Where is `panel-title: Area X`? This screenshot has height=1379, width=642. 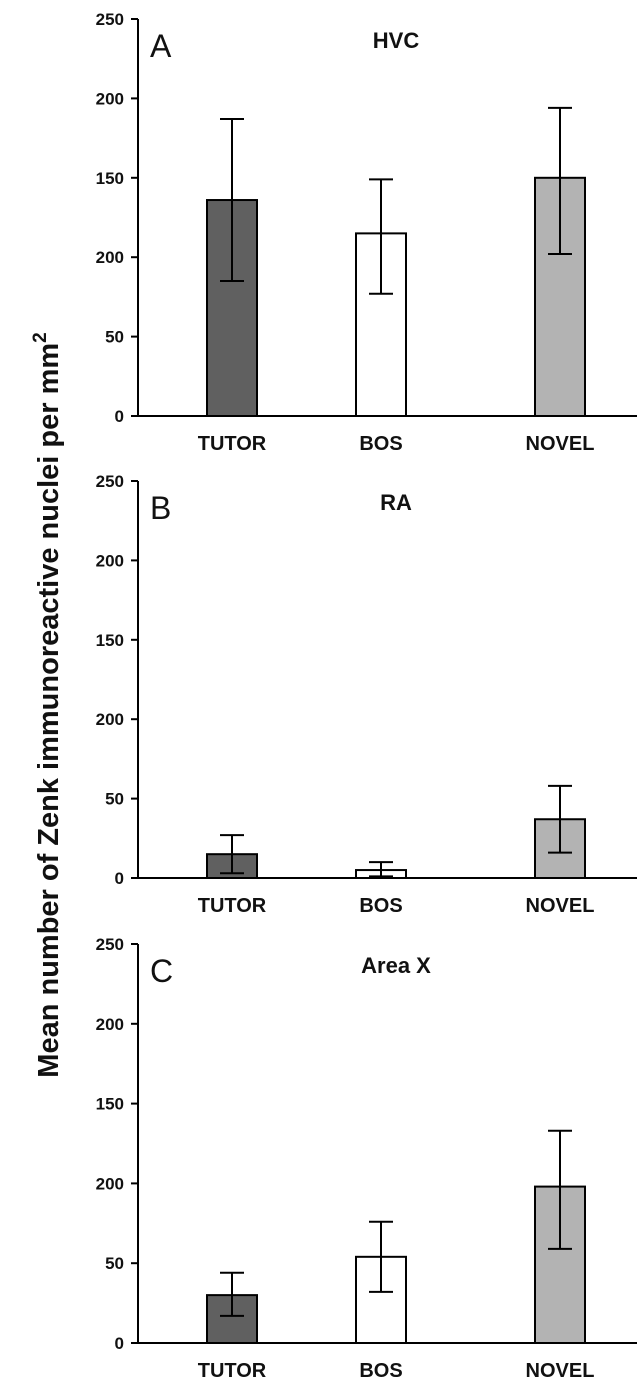 panel-title: Area X is located at coordinates (396, 965).